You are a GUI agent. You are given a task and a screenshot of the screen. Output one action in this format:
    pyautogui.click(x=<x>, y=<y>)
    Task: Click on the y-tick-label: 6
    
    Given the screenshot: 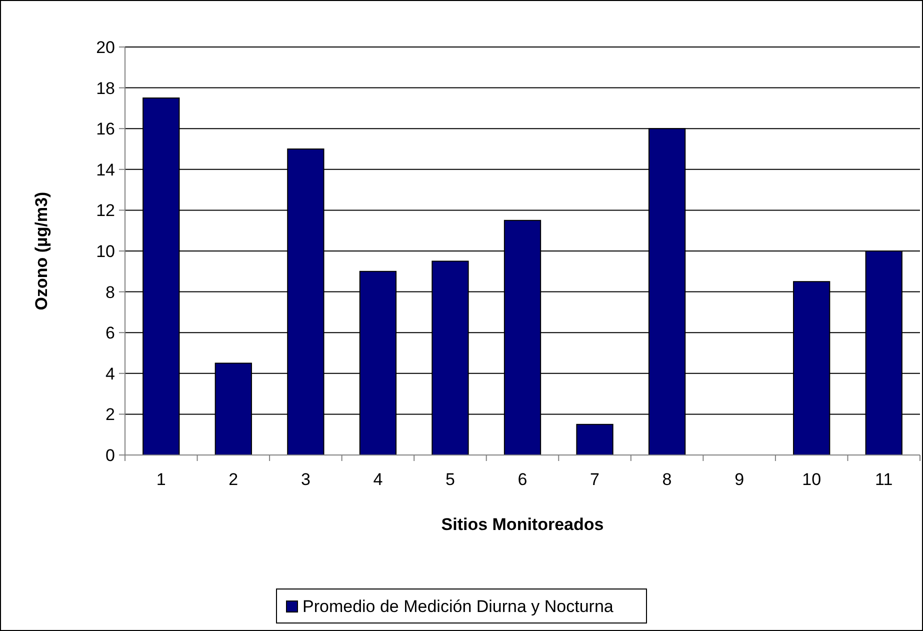 What is the action you would take?
    pyautogui.click(x=110, y=333)
    